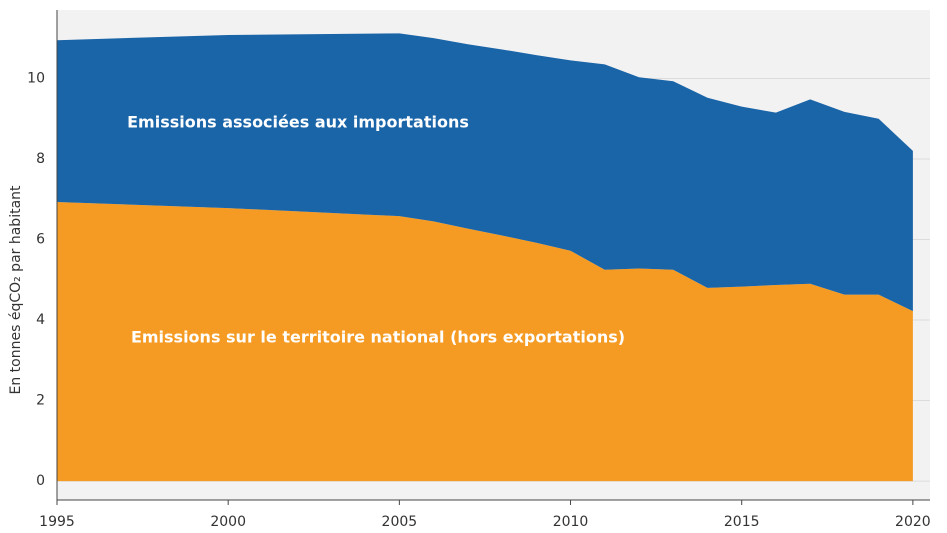 The width and height of the screenshot is (947, 533). I want to click on x-tick-label: 2020, so click(913, 522).